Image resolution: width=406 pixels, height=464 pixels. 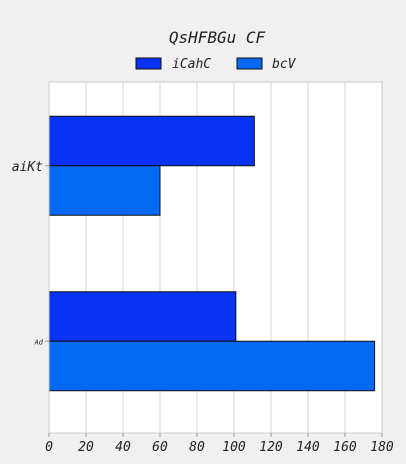 I want to click on legend-label-icahc: iCahC, so click(x=191, y=64).